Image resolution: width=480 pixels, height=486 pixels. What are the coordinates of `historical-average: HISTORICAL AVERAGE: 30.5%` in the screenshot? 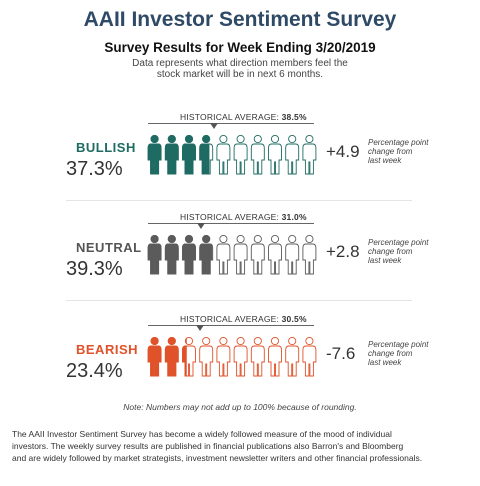 It's located at (233, 322).